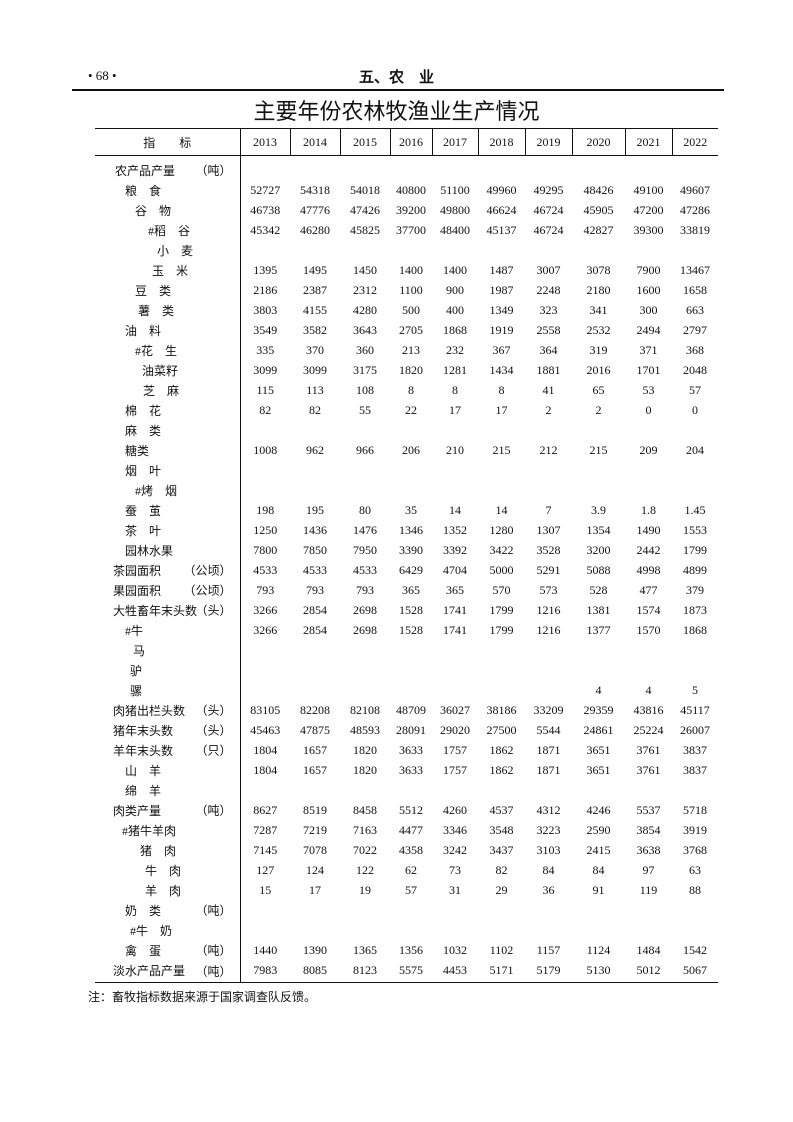 The width and height of the screenshot is (793, 1122). What do you see at coordinates (648, 290) in the screenshot?
I see `value-cell: 1600` at bounding box center [648, 290].